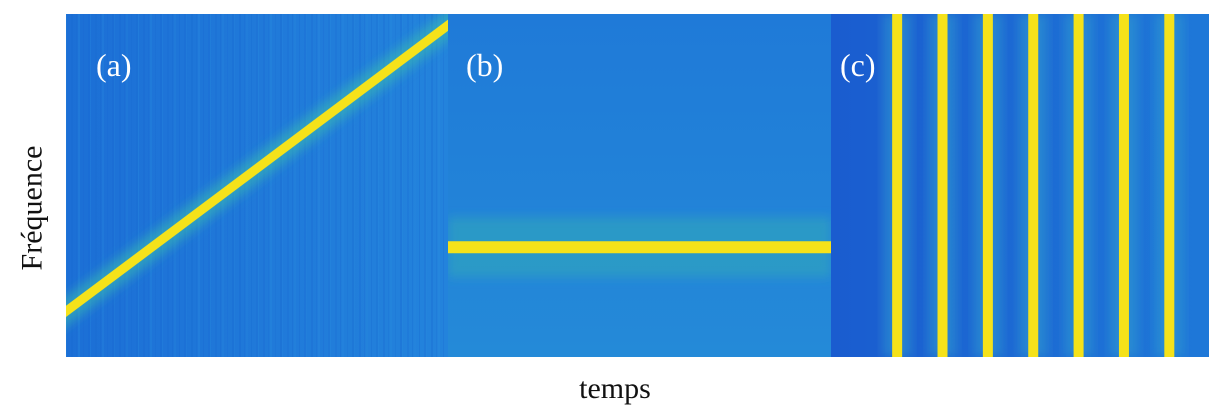 The height and width of the screenshot is (417, 1209). I want to click on panel-b-label: (b), so click(484, 65).